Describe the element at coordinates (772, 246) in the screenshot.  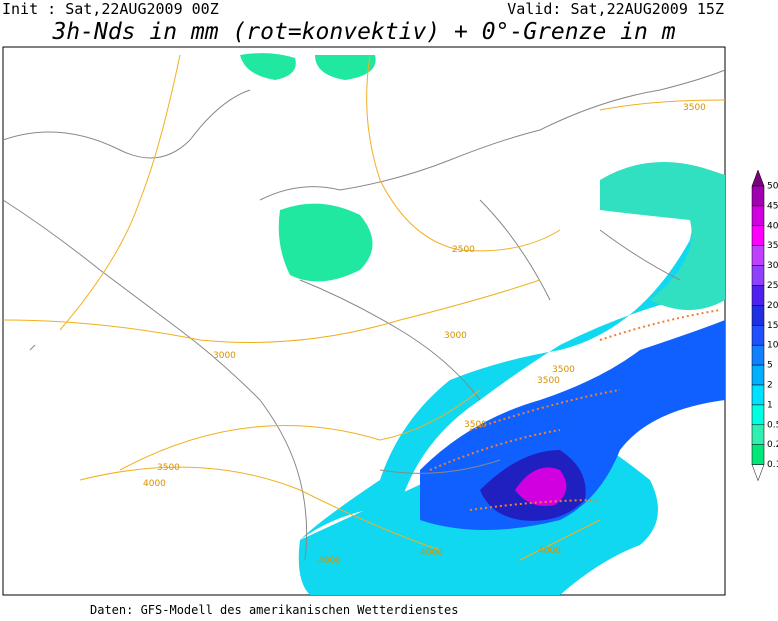
I see `colorbar-label: 35` at that location.